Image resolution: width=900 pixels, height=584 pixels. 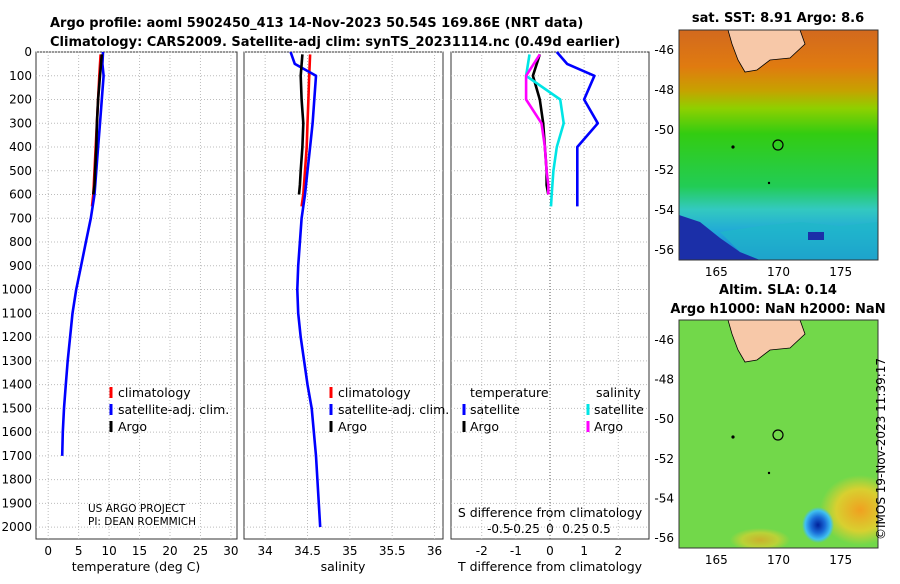 What do you see at coordinates (20, 123) in the screenshot?
I see `depth-tick-label: 300` at bounding box center [20, 123].